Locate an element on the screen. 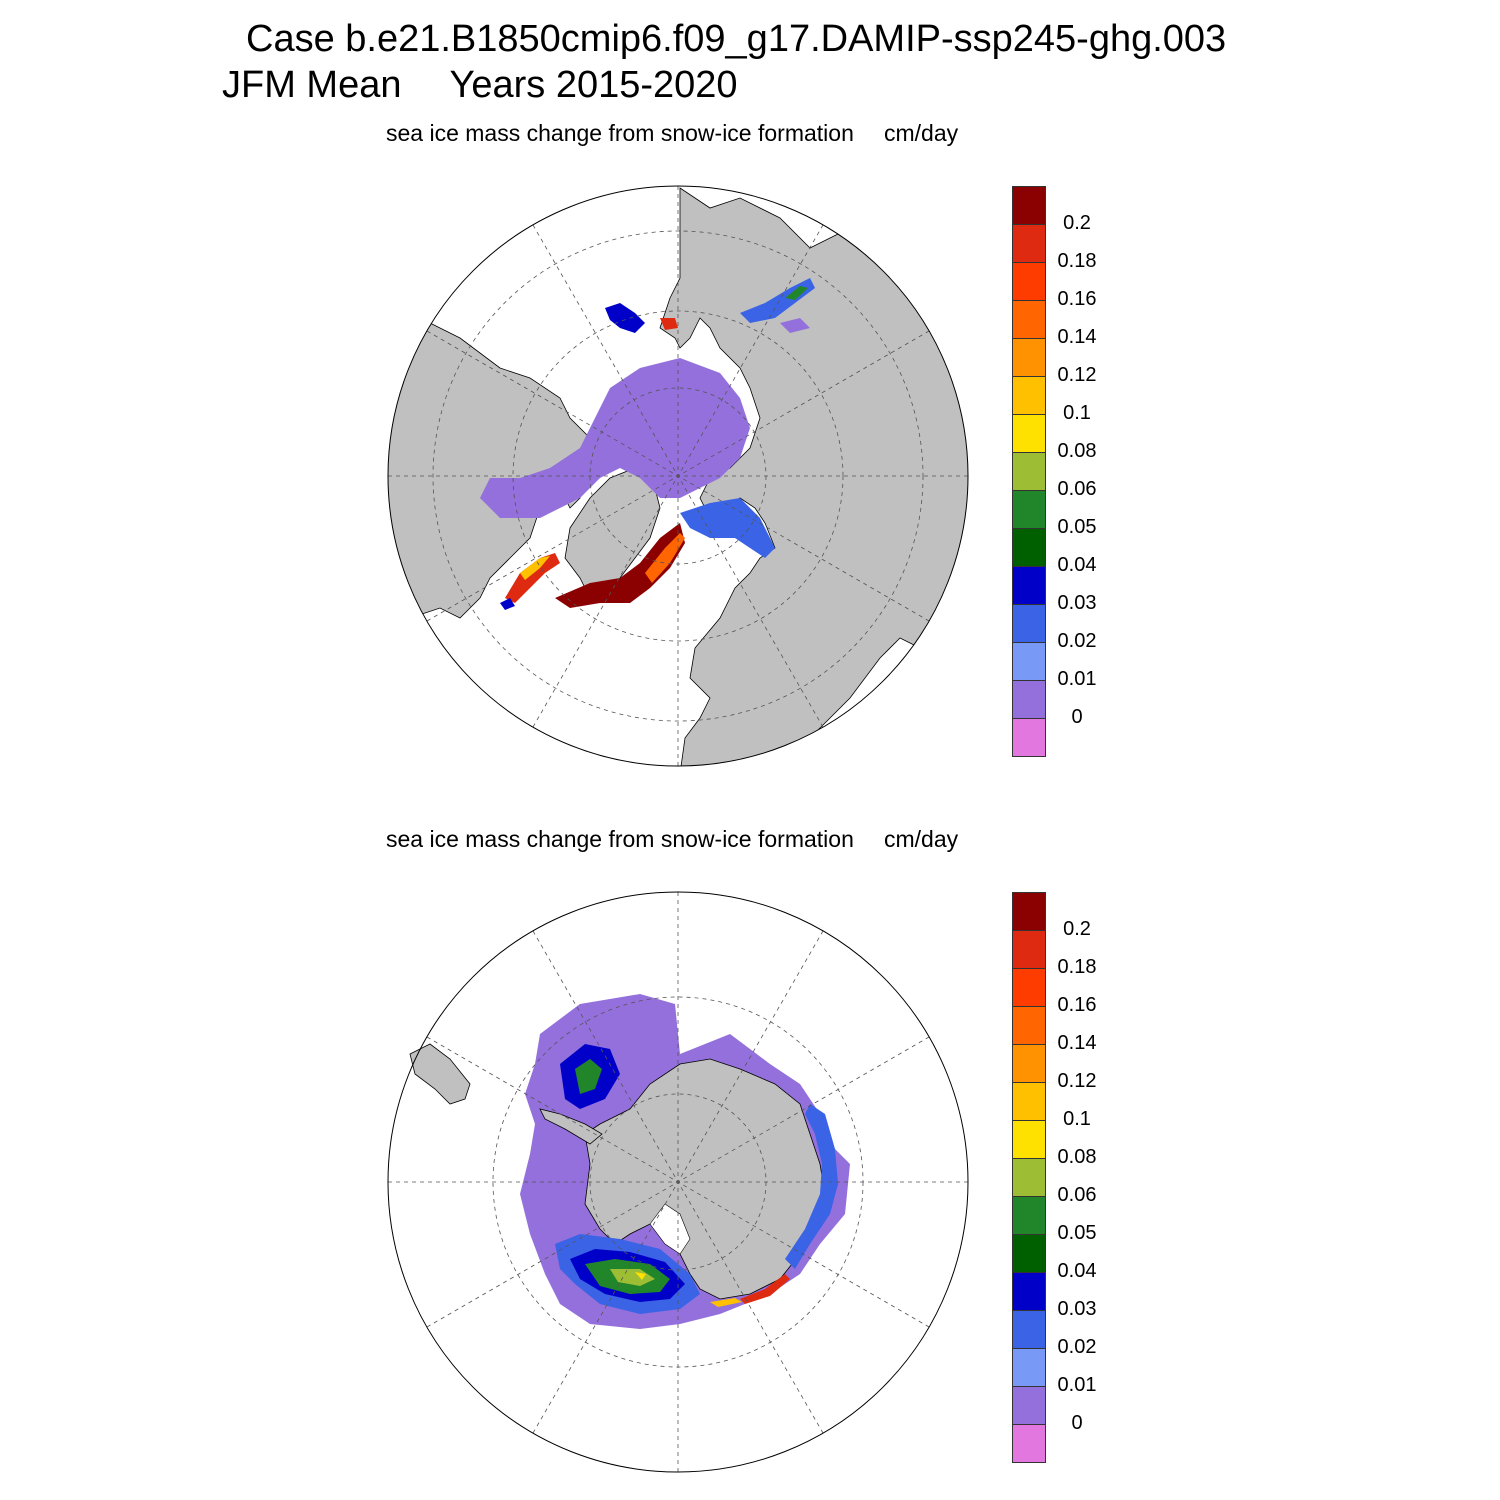  north-colorbar-label: 0.12 is located at coordinates (1077, 375).